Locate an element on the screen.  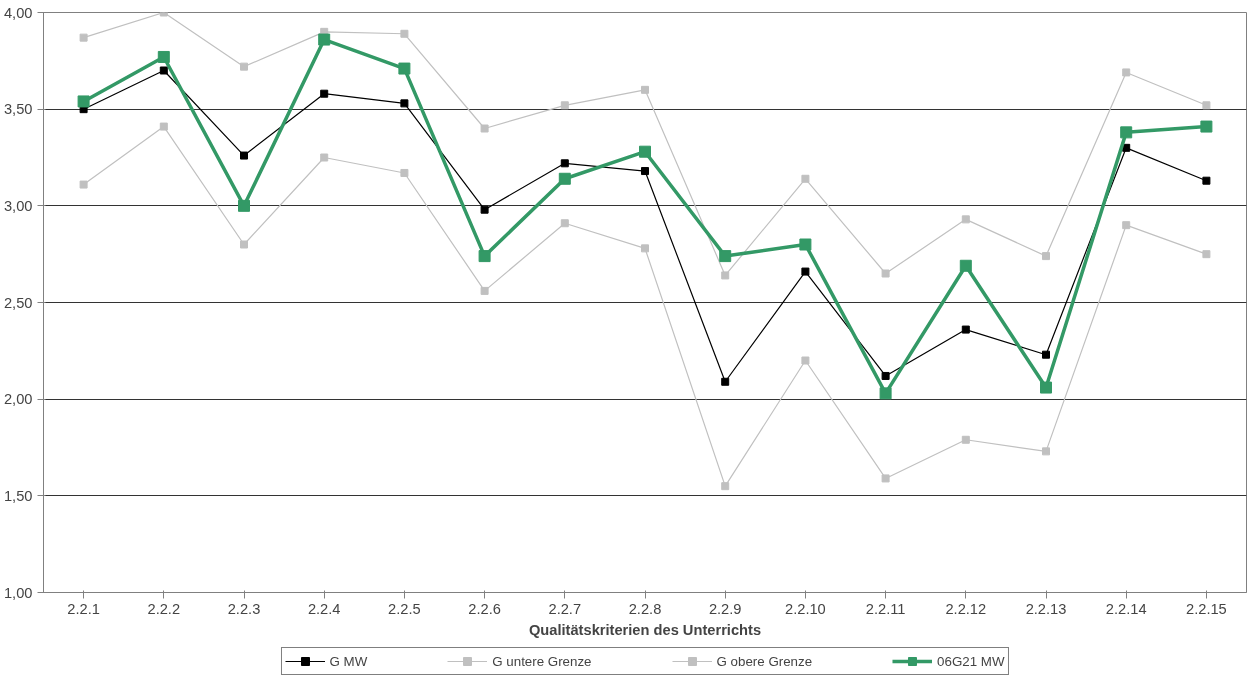
legend-label: G obere Grenze is located at coordinates (764, 661).